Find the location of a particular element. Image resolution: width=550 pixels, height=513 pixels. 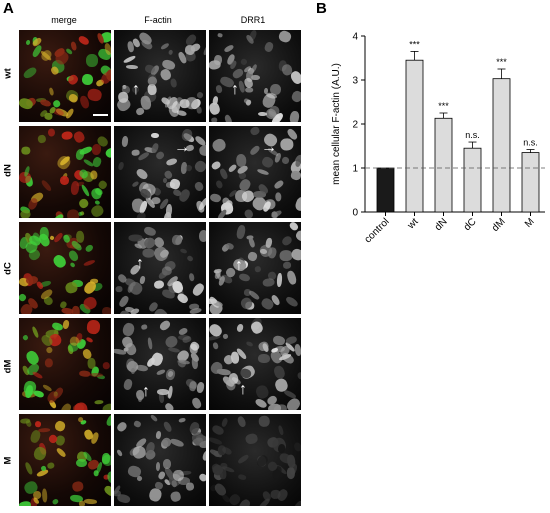

row-label-m: M is located at coordinates (8, 460).